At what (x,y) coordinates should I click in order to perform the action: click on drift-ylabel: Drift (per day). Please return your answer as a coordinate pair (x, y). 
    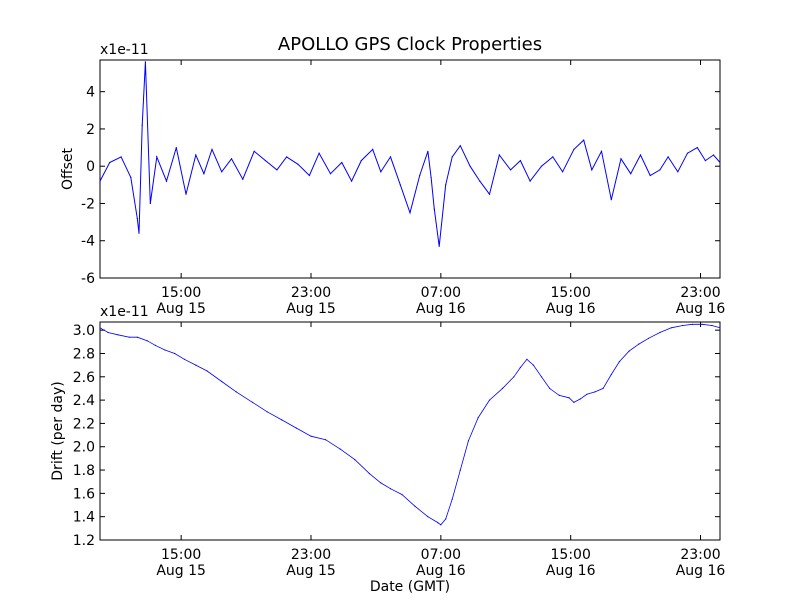
    Looking at the image, I should click on (58, 430).